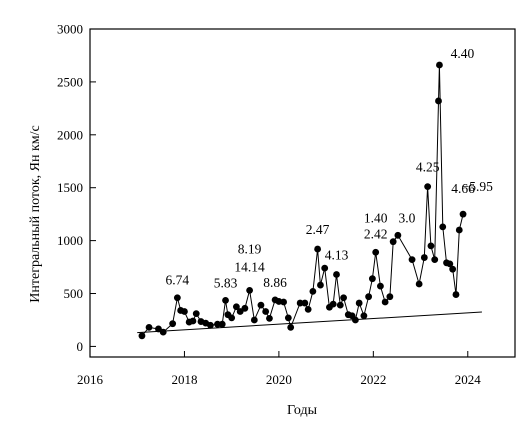 This screenshot has width=531, height=430. I want to click on data-label: −5.95, so click(477, 186).